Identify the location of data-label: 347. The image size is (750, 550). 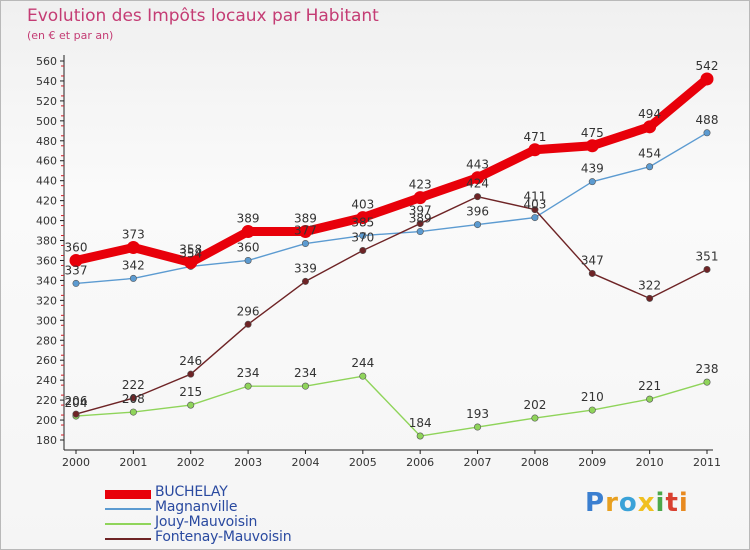
(592, 260).